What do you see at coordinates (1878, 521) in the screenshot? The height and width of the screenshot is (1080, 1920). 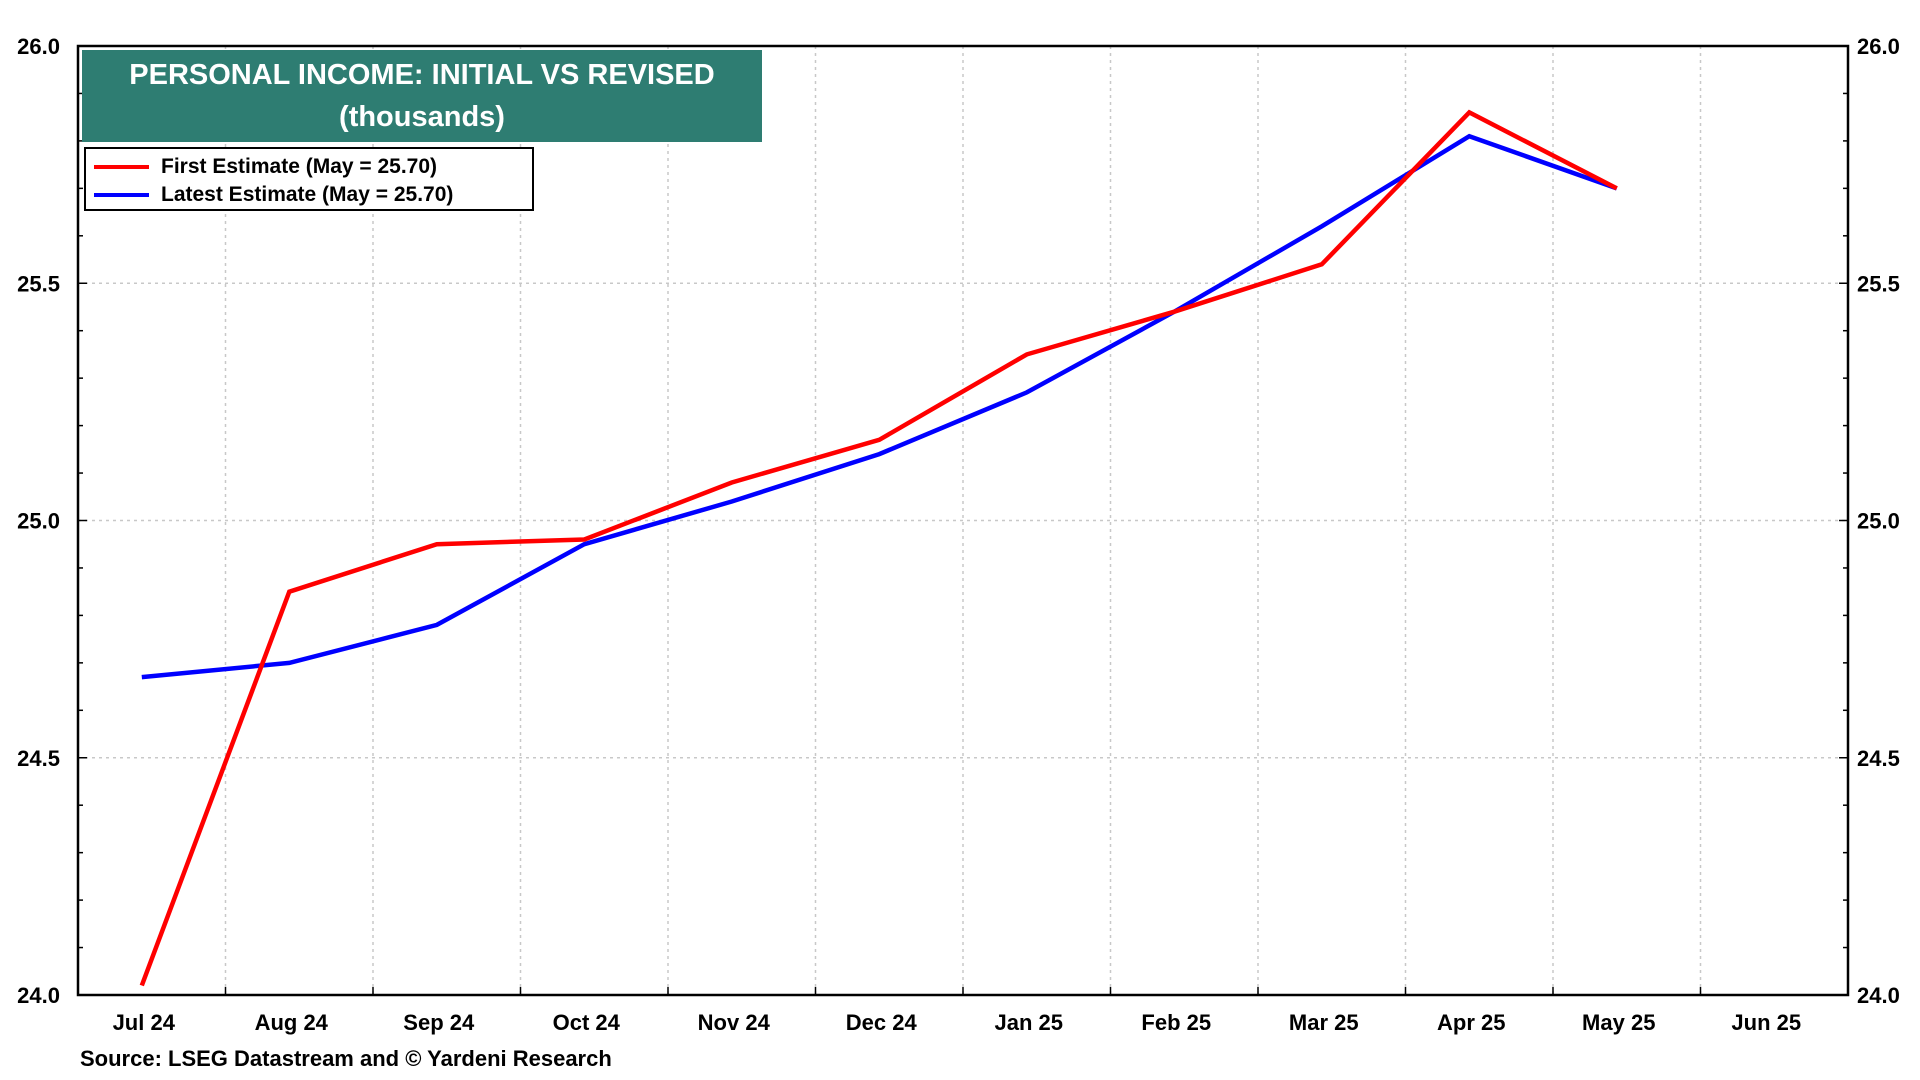 I see `y-tick-label-right: 25.0` at bounding box center [1878, 521].